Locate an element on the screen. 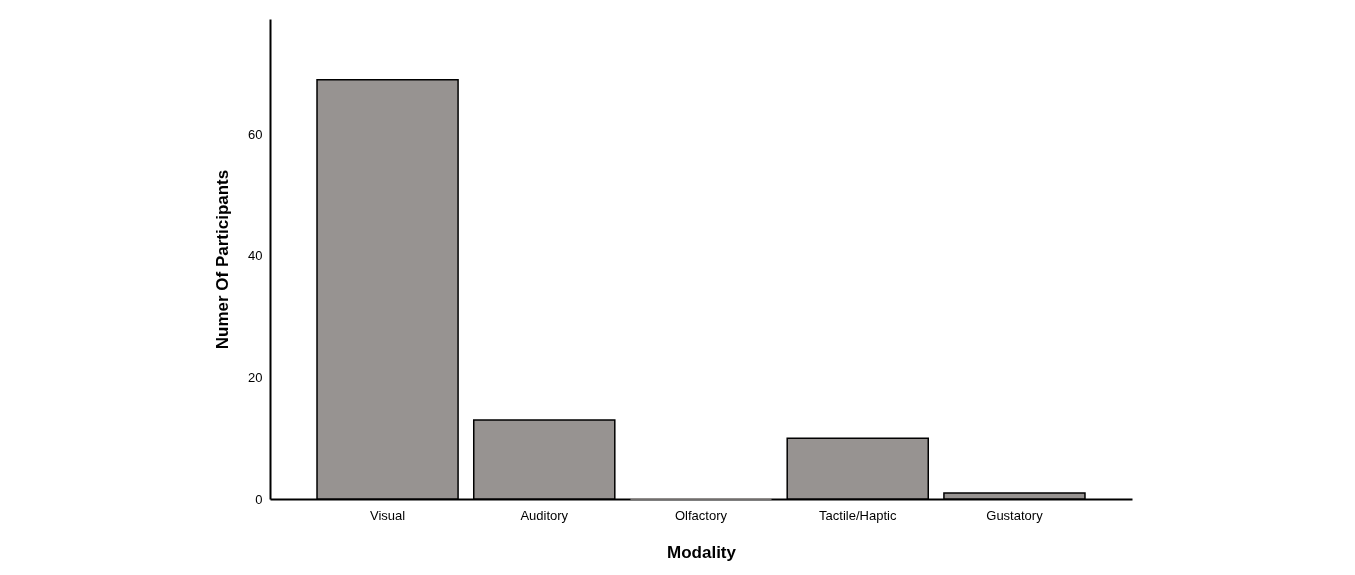 The width and height of the screenshot is (1355, 575). y-axis-title: Numer Of Participants is located at coordinates (223, 259).